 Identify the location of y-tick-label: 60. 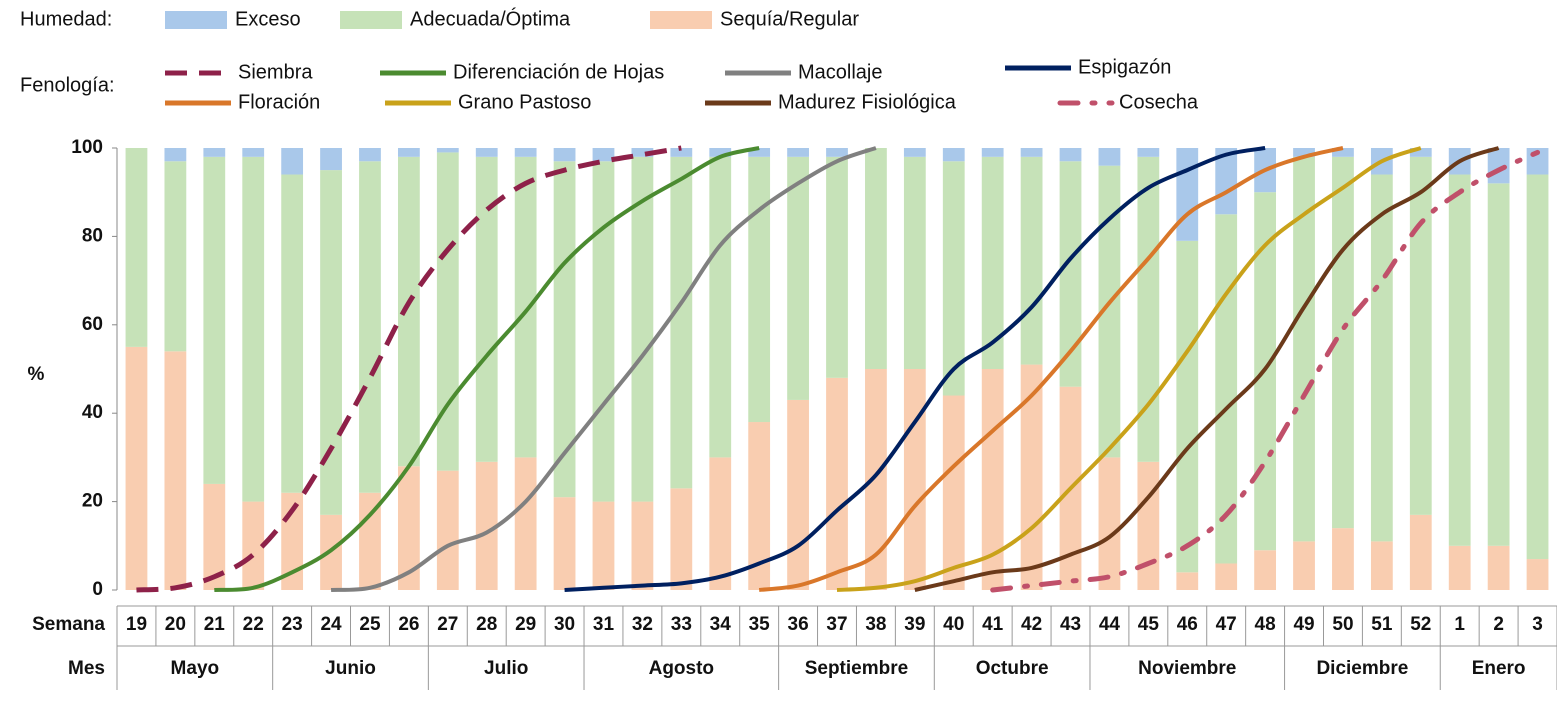
(92, 324).